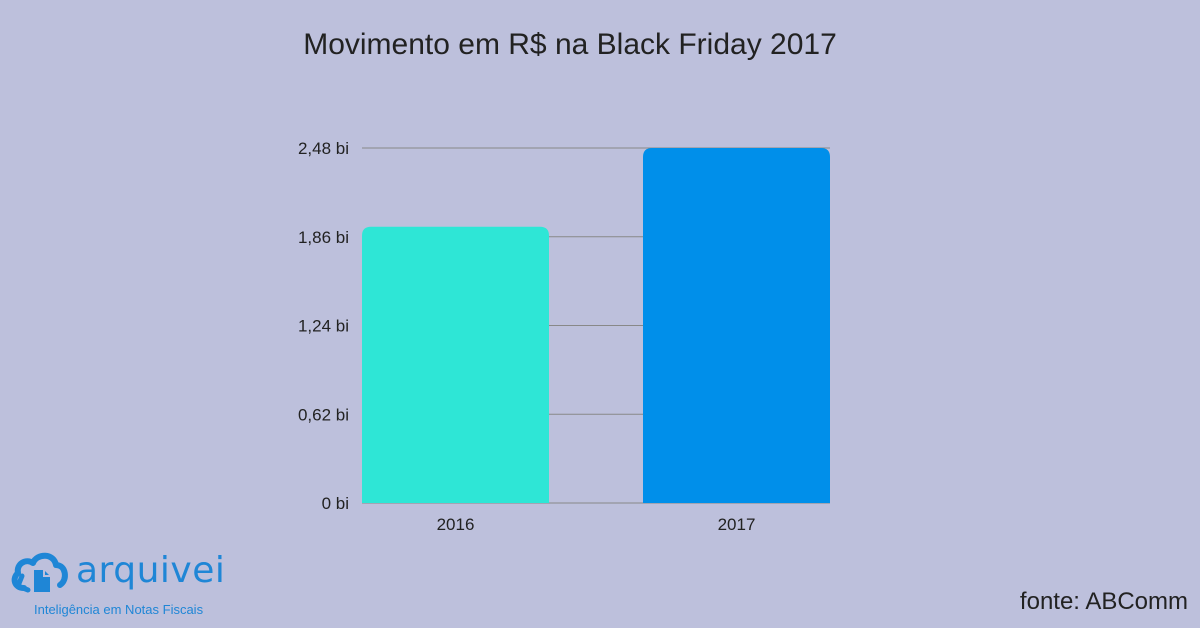 This screenshot has width=1200, height=628. What do you see at coordinates (119, 609) in the screenshot?
I see `logo-tagline: Inteligência em Notas Fiscais` at bounding box center [119, 609].